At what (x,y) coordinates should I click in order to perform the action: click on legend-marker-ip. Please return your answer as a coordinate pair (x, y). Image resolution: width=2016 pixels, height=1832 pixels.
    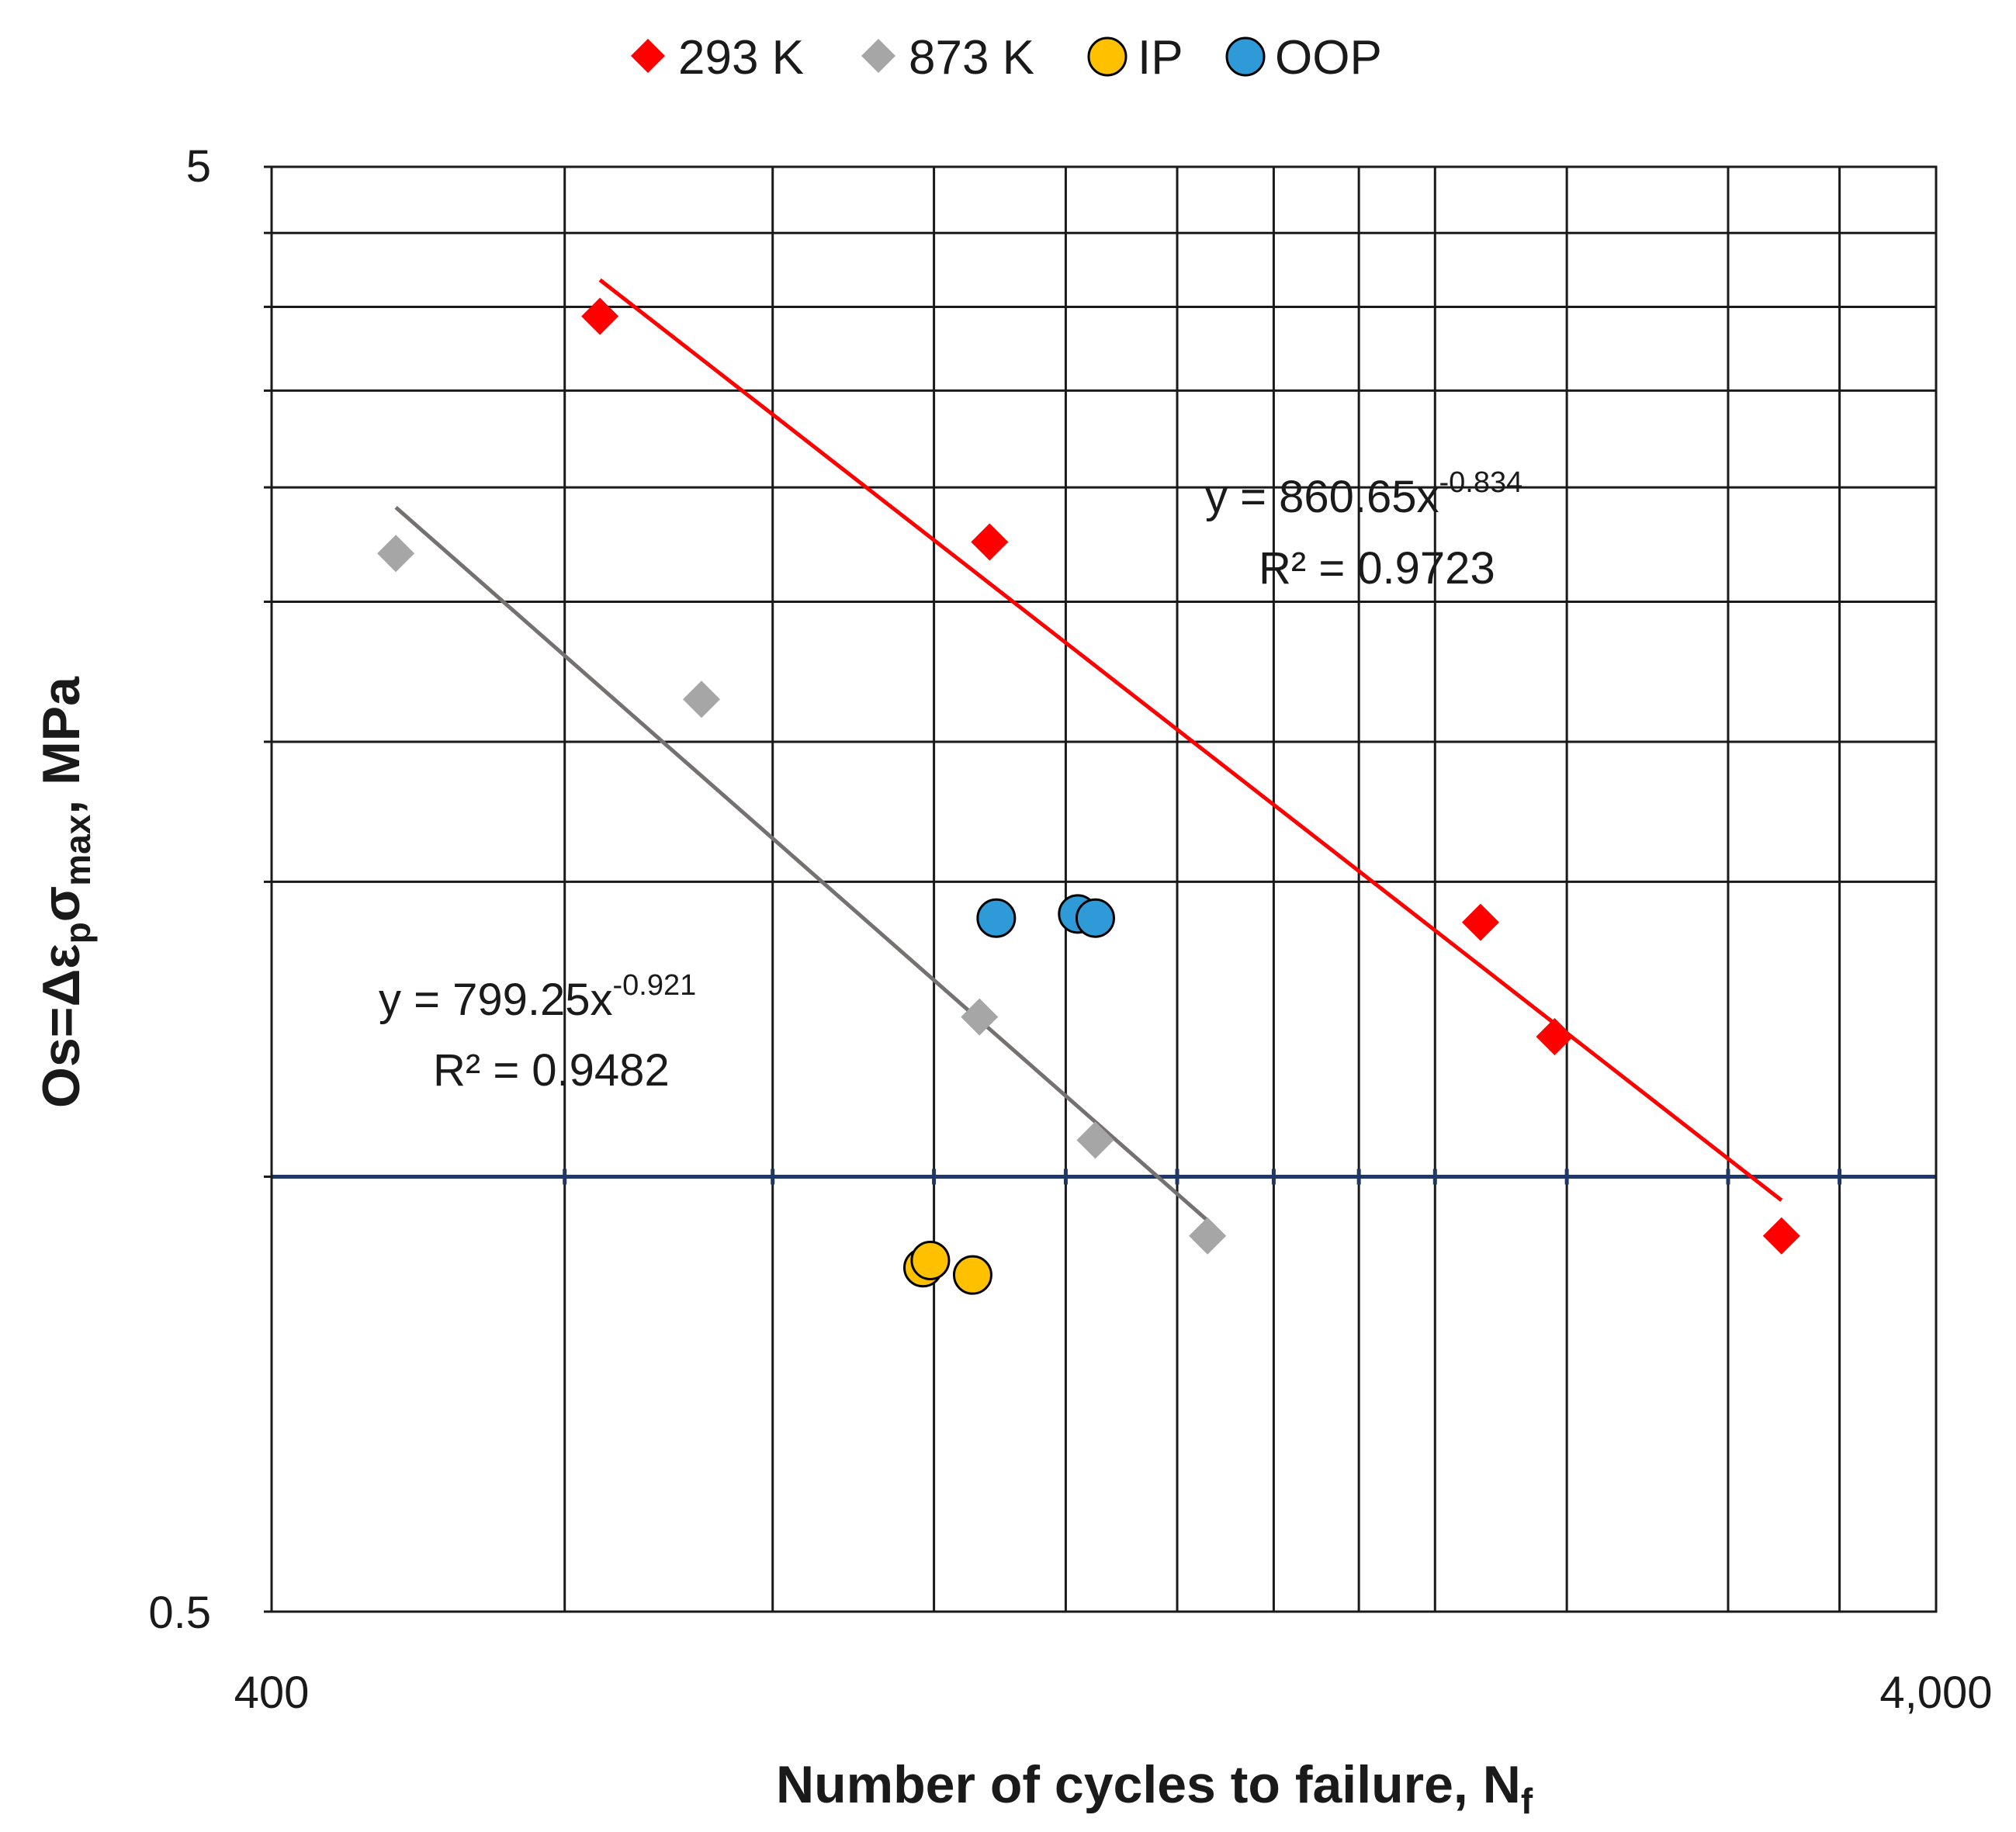
    Looking at the image, I should click on (1108, 56).